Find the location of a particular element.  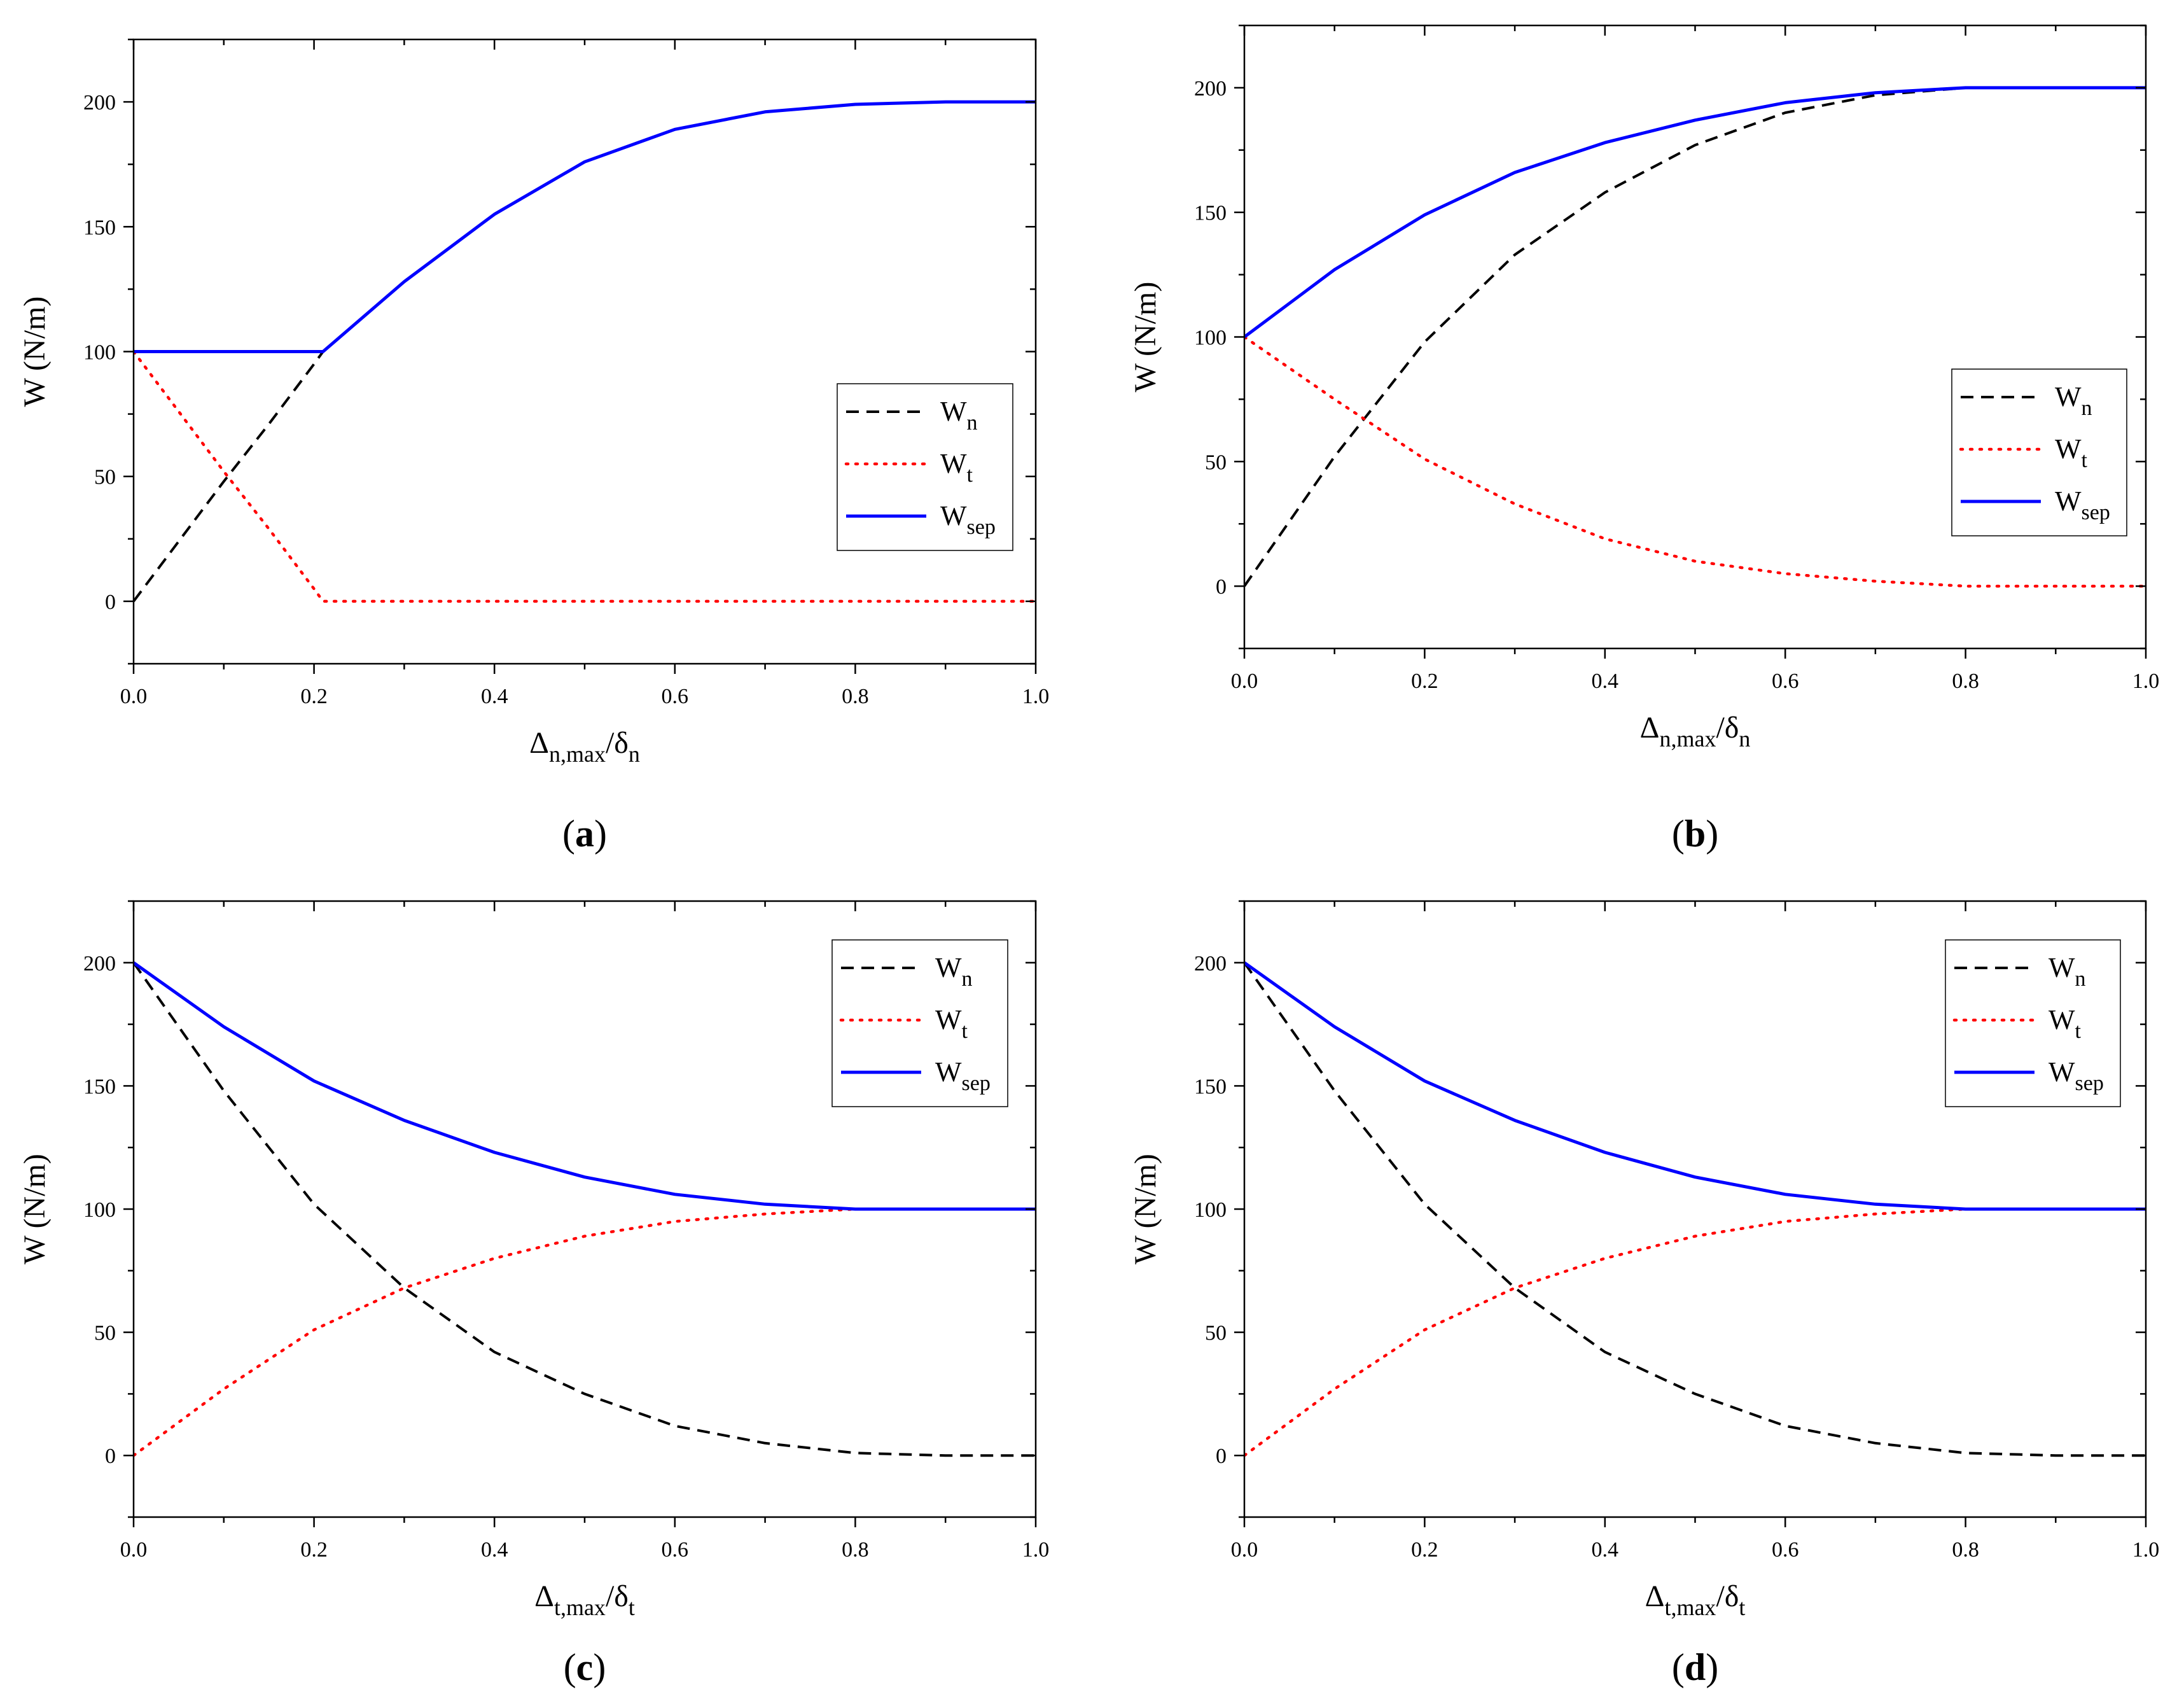

panel-label: (d) is located at coordinates (1695, 1667).